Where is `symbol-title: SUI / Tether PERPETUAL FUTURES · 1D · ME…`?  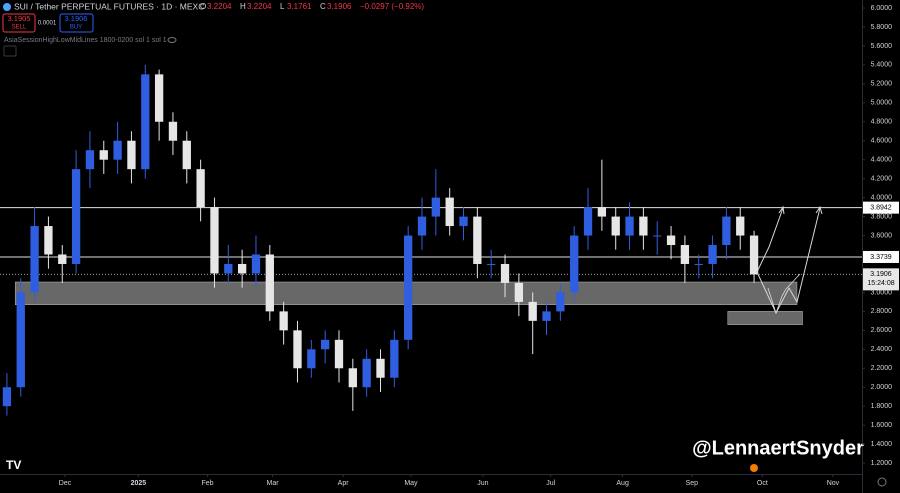
symbol-title: SUI / Tether PERPETUAL FUTURES · 1D · ME… is located at coordinates (109, 6).